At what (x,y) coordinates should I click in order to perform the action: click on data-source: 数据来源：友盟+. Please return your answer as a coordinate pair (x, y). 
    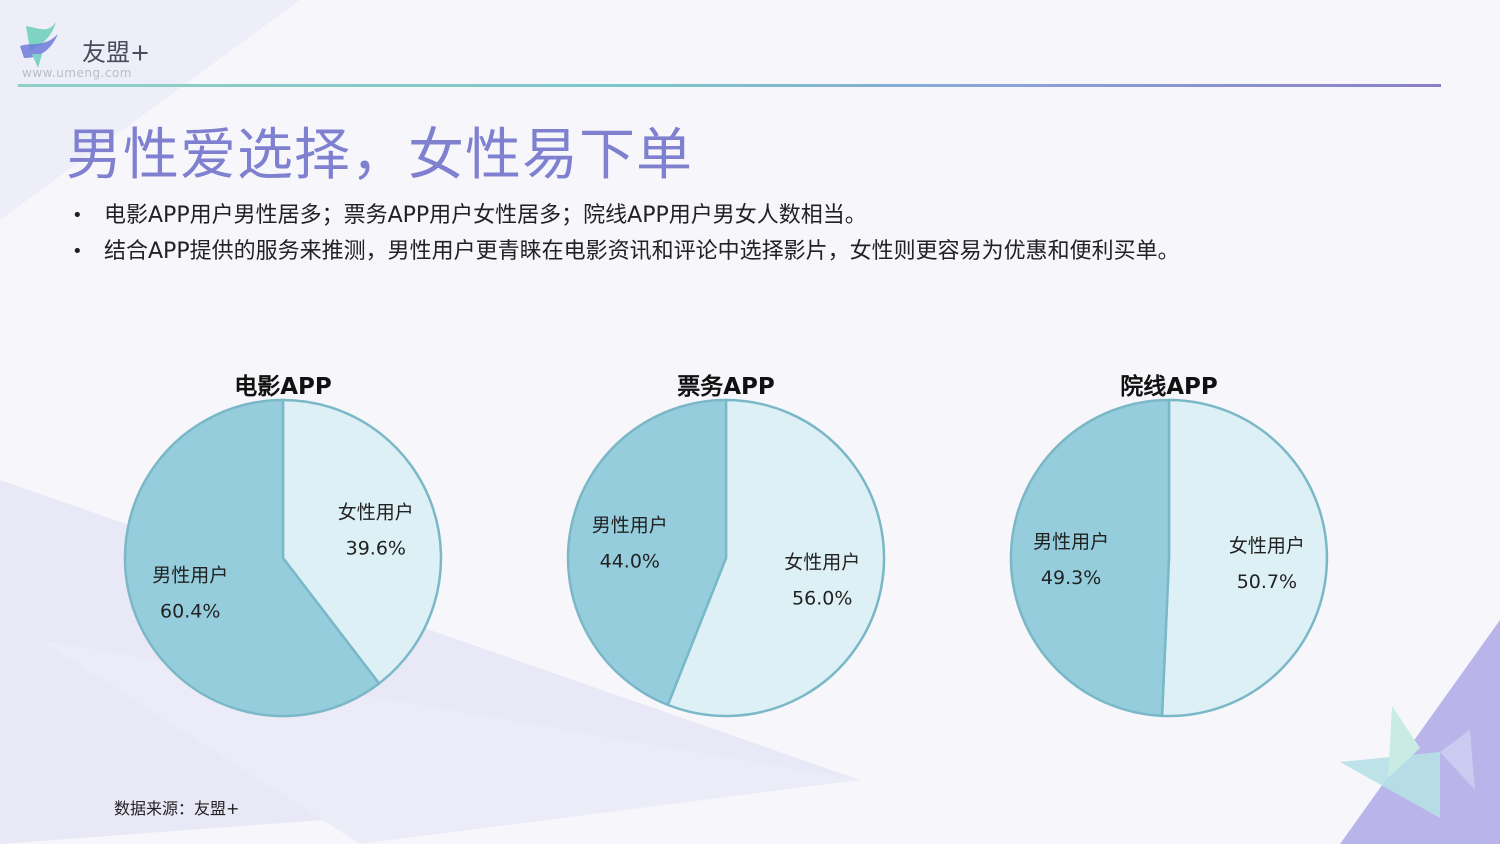
    Looking at the image, I should click on (177, 808).